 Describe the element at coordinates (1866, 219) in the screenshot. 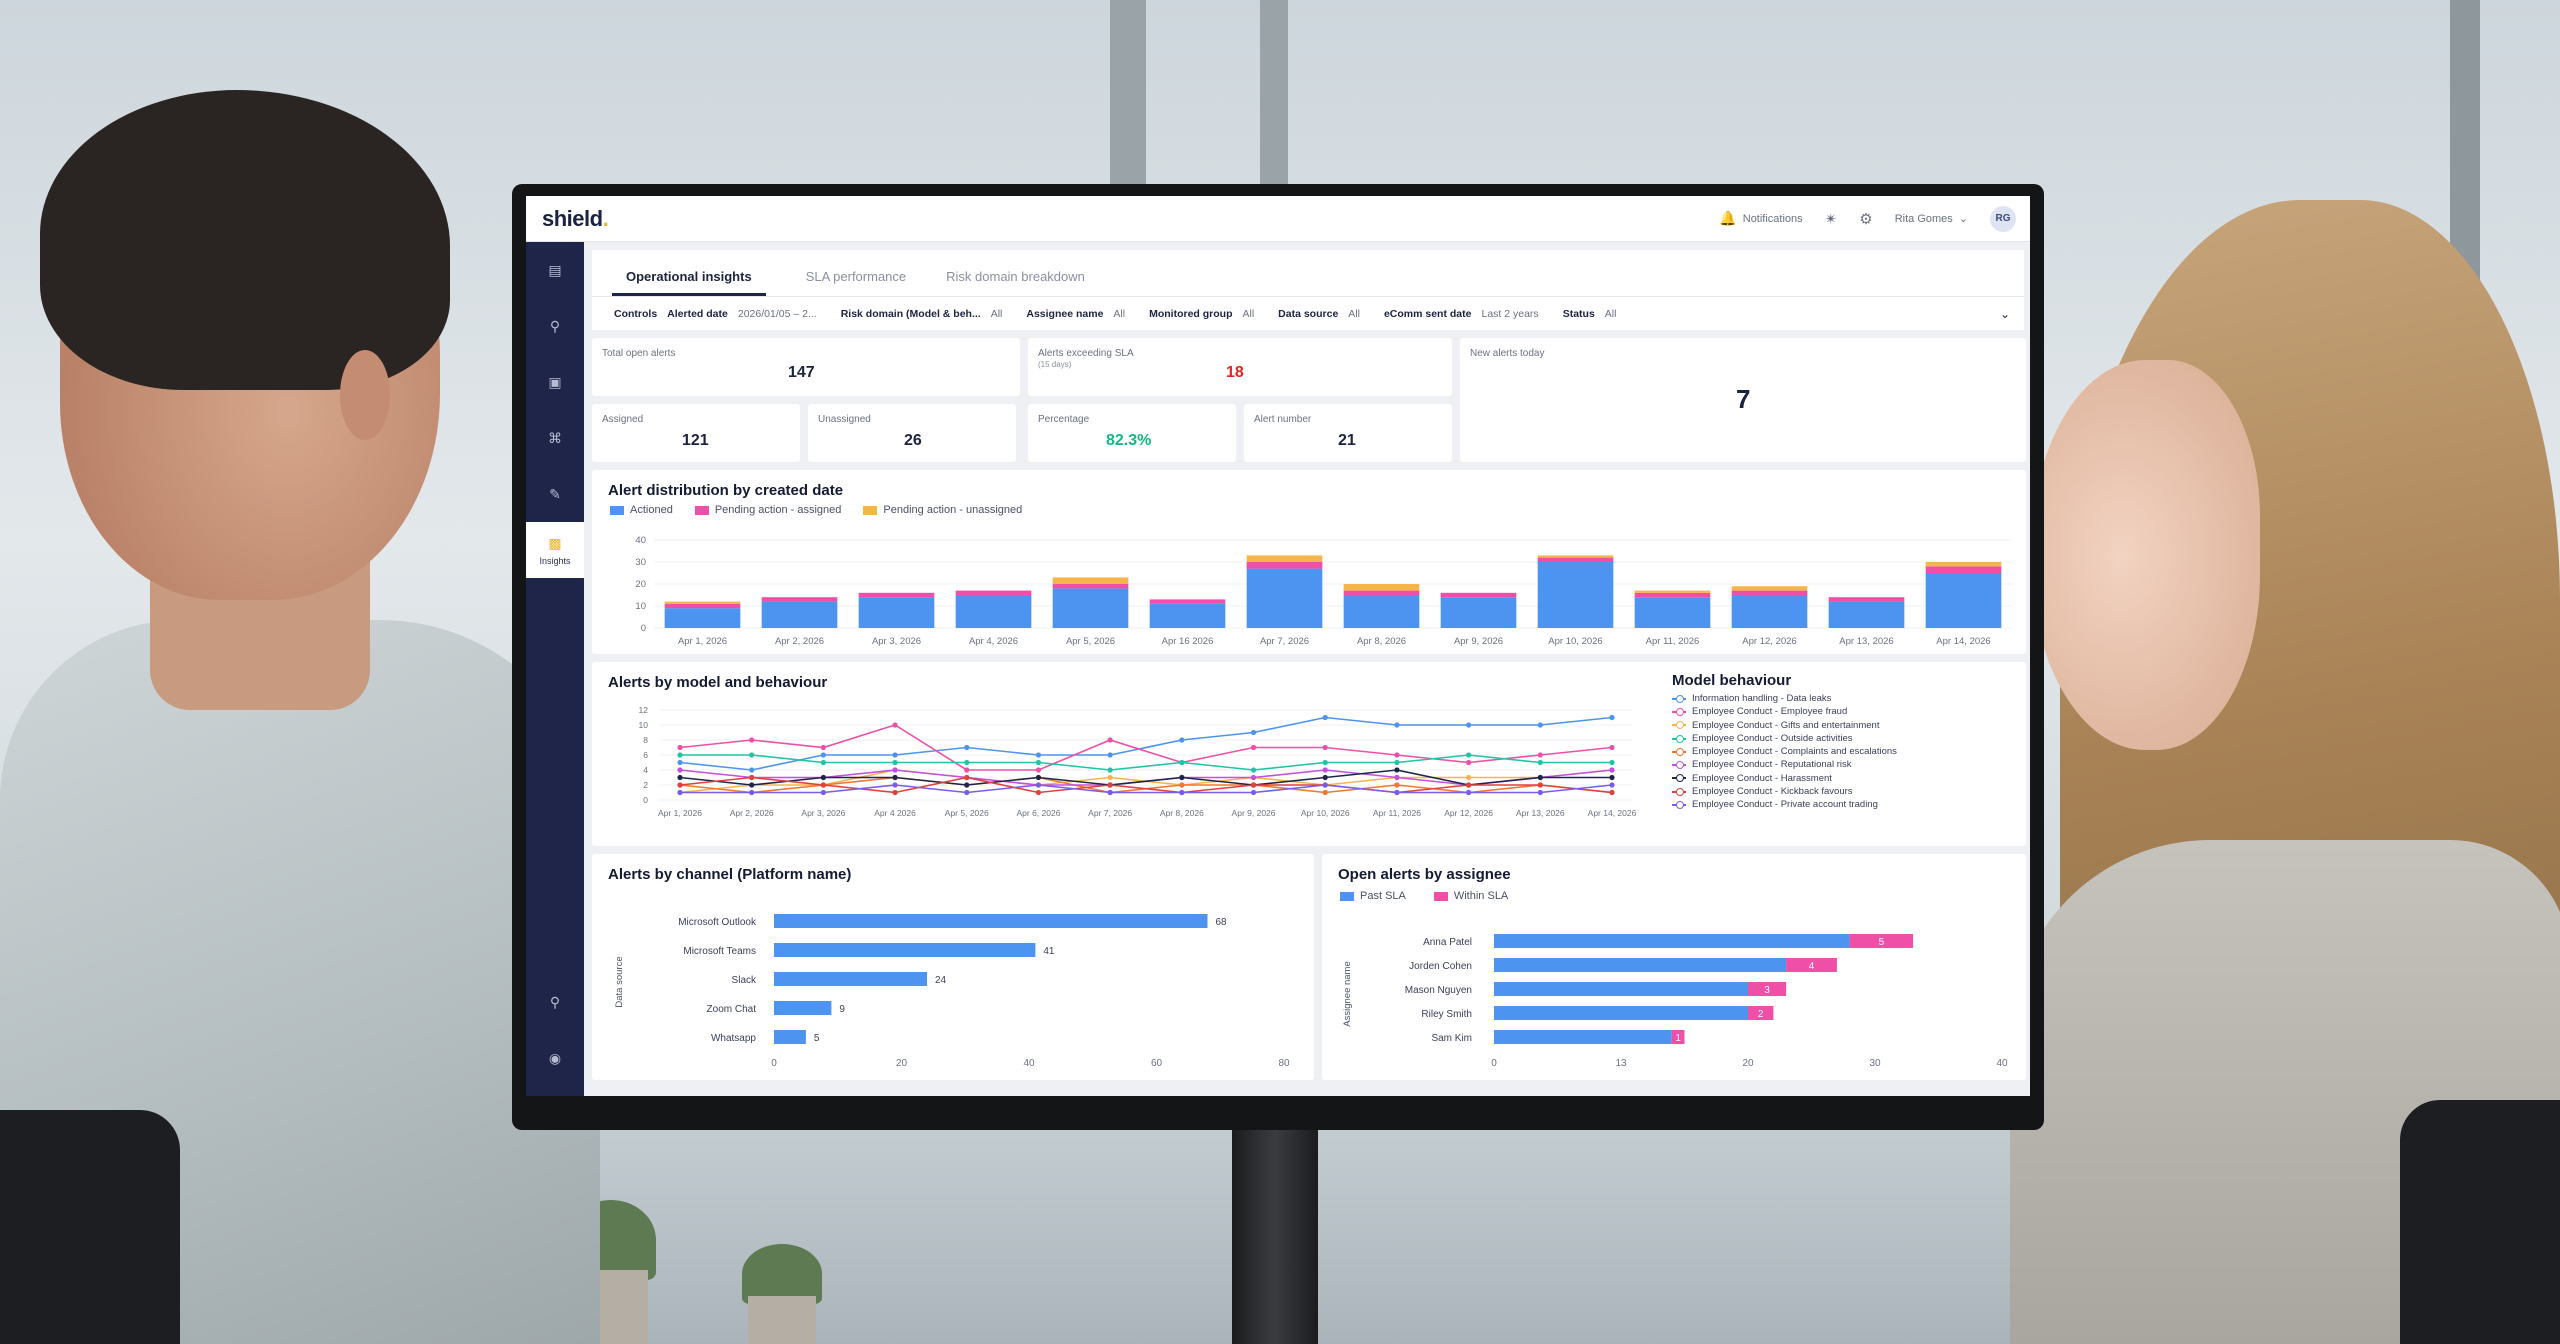

I see `gear-icon: ⚙` at that location.